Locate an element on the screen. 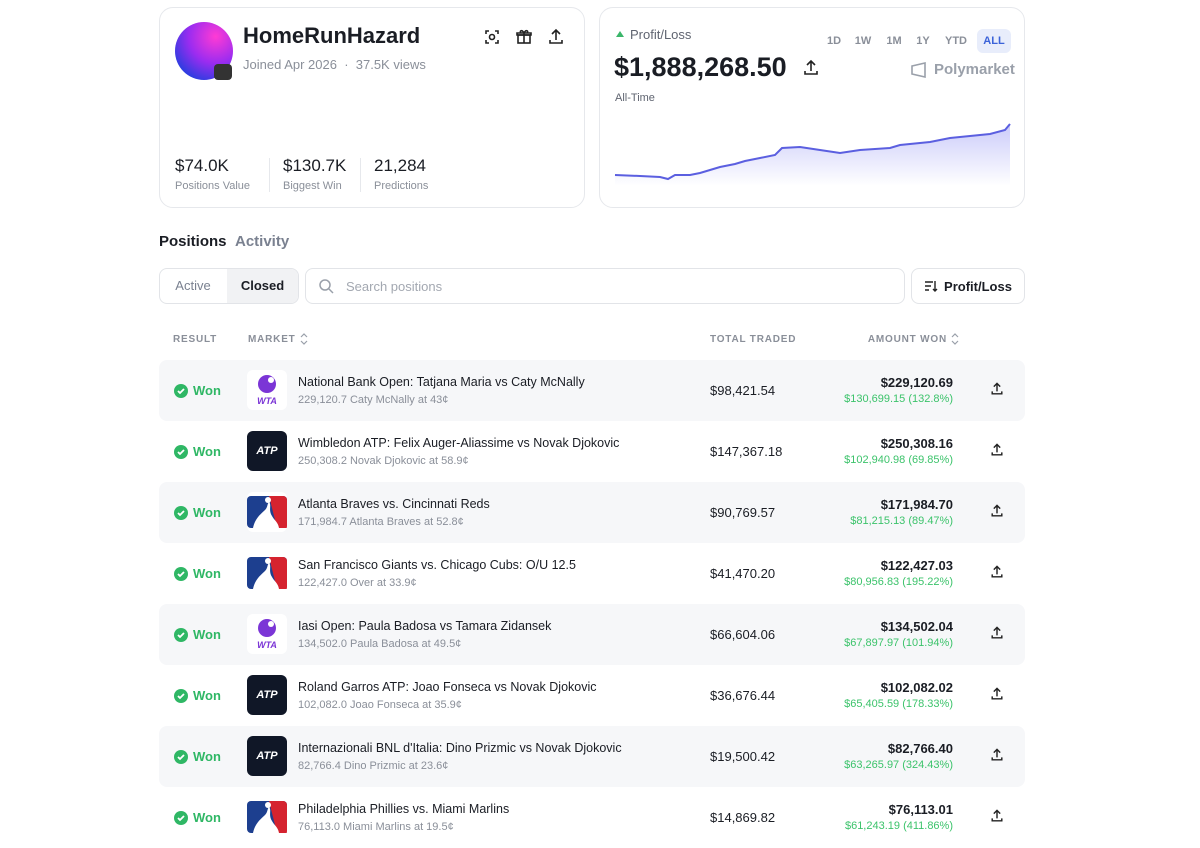 This screenshot has width=1200, height=848. column-header: MARKET is located at coordinates (278, 339).